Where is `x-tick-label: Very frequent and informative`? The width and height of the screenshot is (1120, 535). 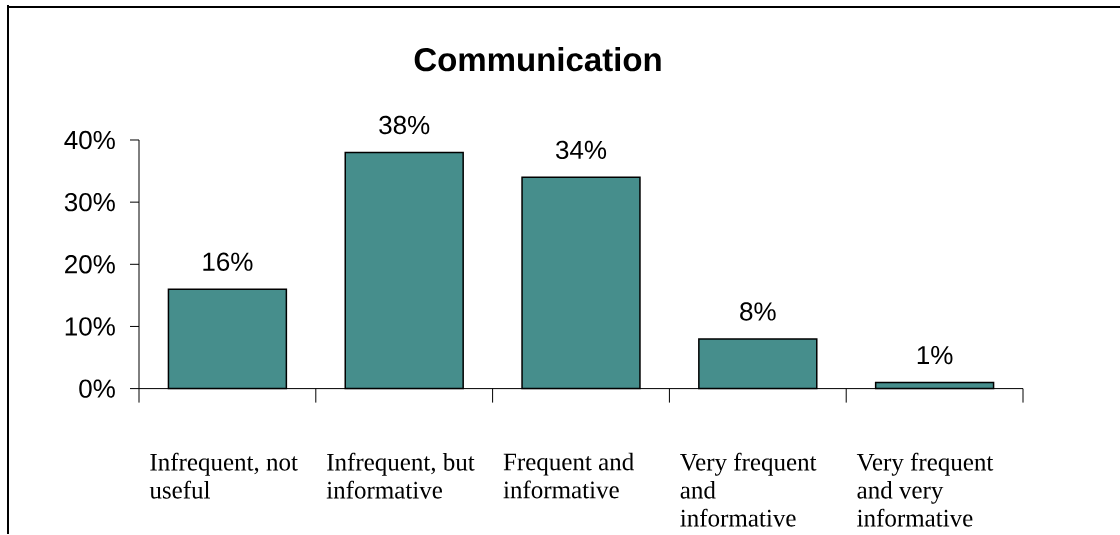
x-tick-label: Very frequent and informative is located at coordinates (748, 489).